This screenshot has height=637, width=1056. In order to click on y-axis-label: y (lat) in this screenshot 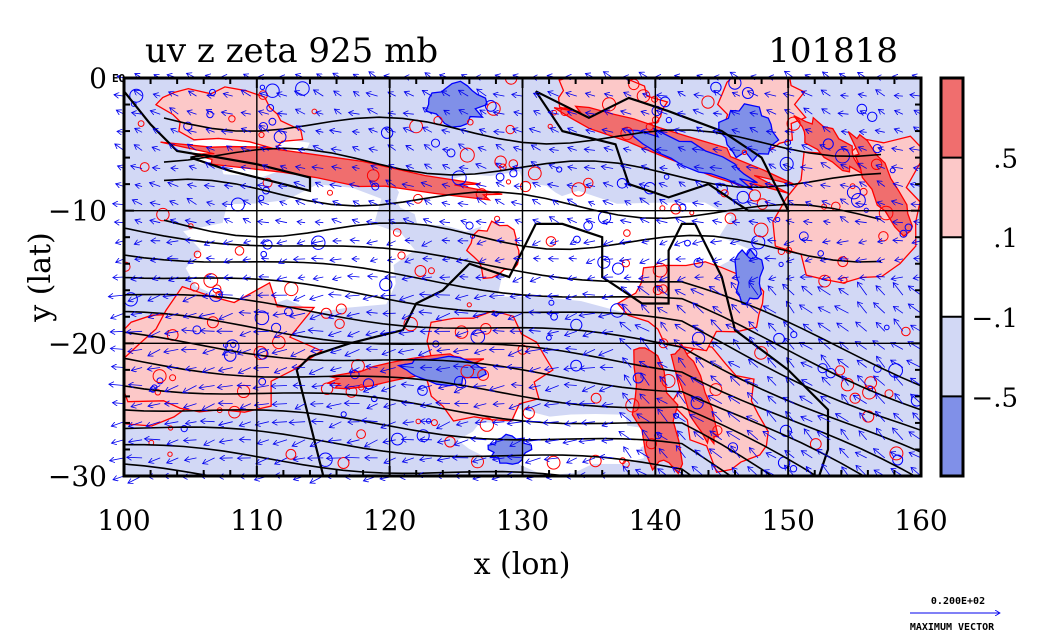, I will do `click(40, 277)`.